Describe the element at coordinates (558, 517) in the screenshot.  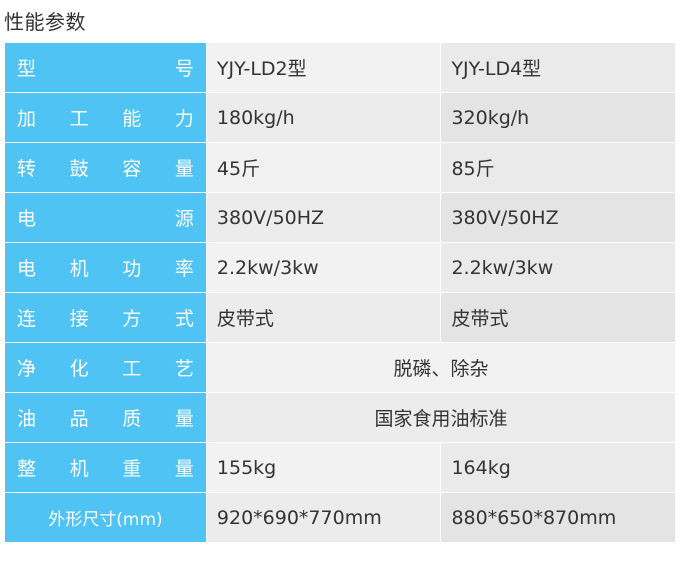
I see `row-value-dimensions-ld4: 880*650*870mm` at that location.